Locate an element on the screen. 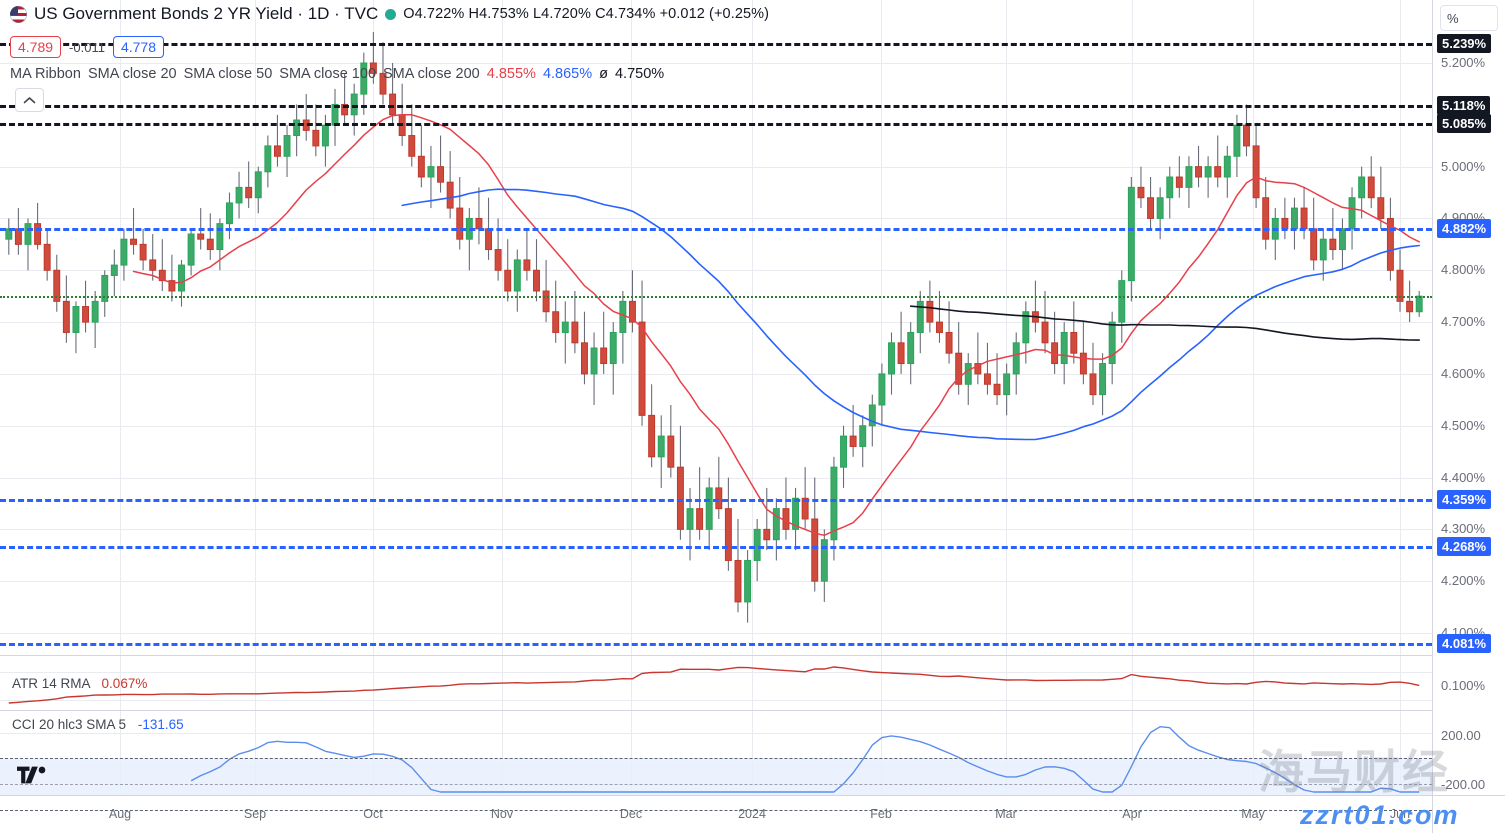  cci-indicator-legend: CCI 20 hlc3 SMA 5 -131.65 is located at coordinates (98, 724).